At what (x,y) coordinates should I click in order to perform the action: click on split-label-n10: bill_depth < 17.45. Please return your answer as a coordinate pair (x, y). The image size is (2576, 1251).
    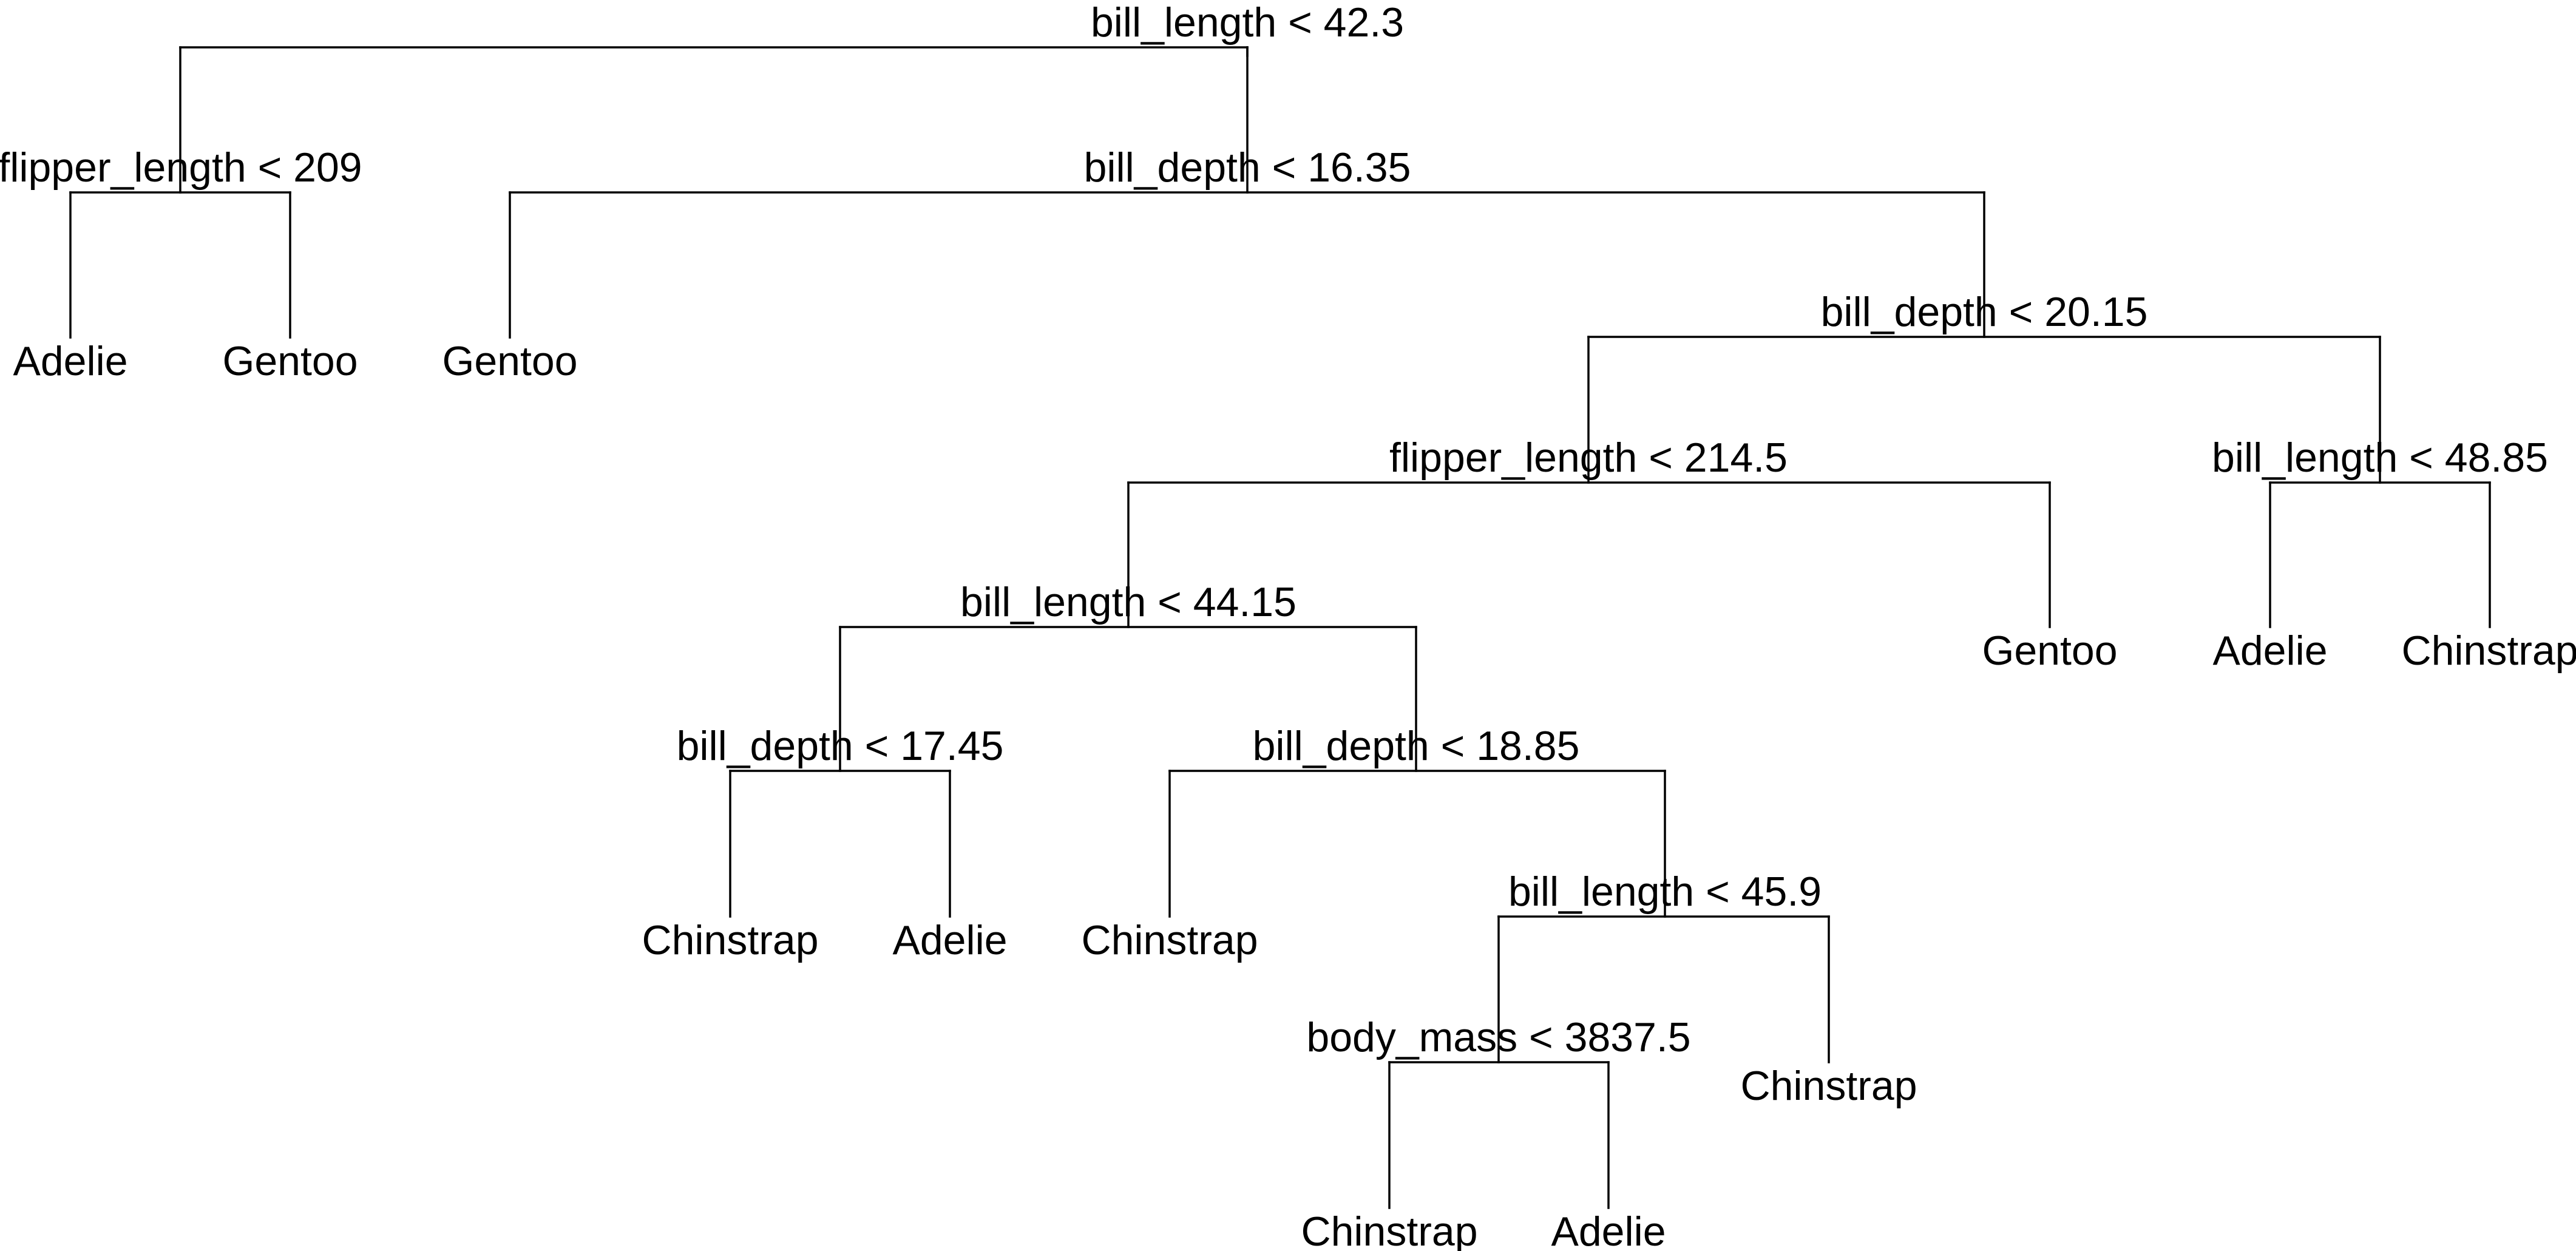
    Looking at the image, I should click on (841, 746).